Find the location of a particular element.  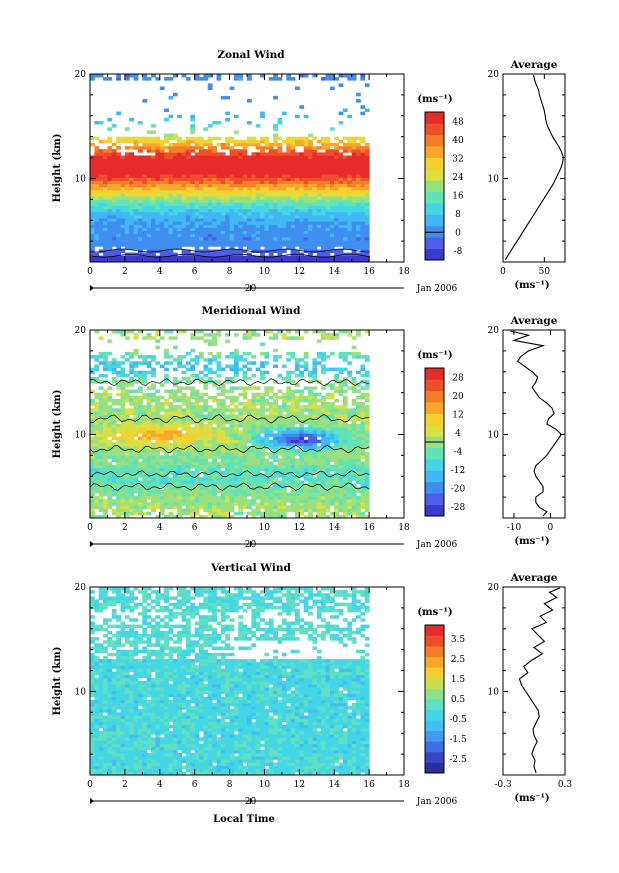

colorbar-tick-label: 32 is located at coordinates (457, 159).